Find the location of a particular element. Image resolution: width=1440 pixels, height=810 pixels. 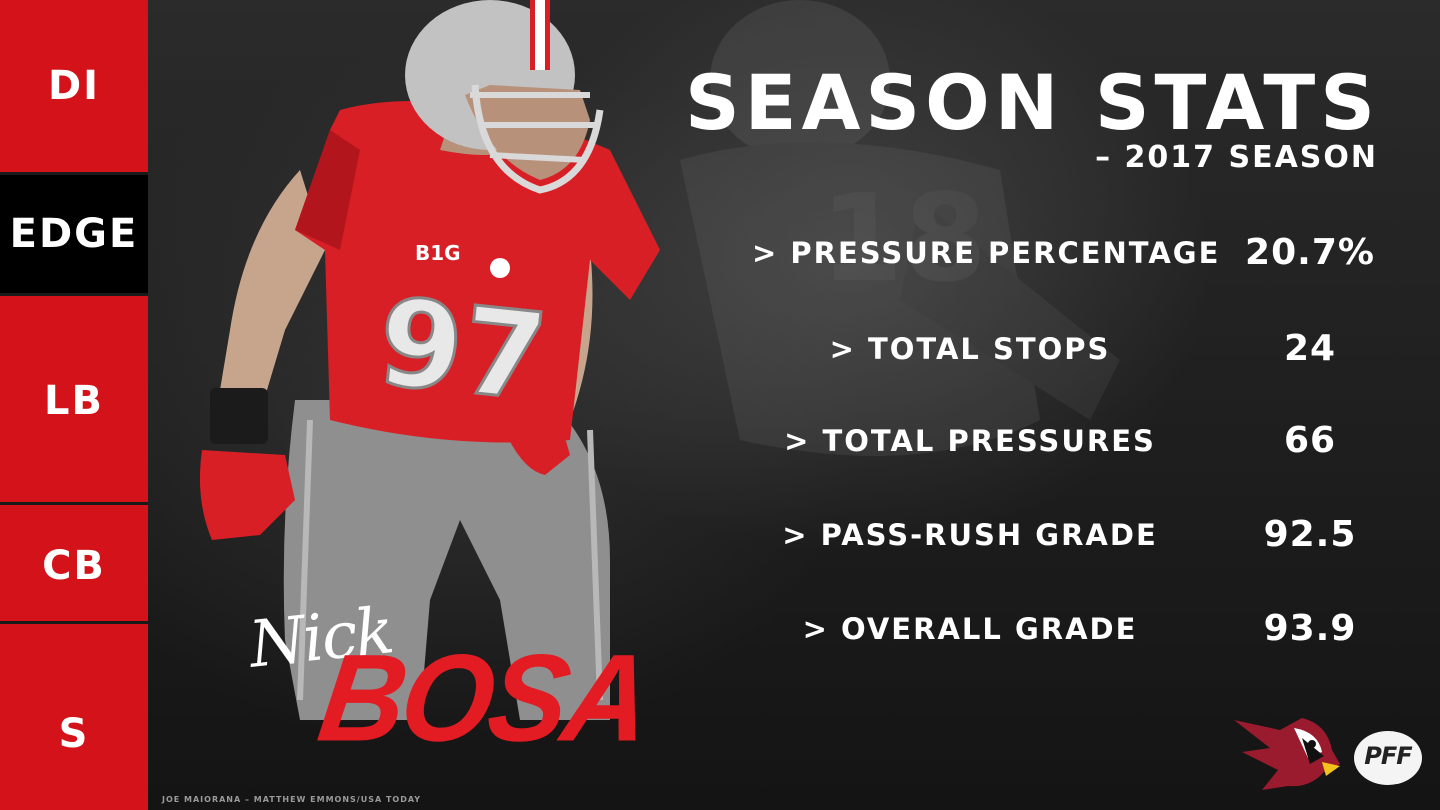

position-rail: DI EDGE LB CB S is located at coordinates (74, 405).